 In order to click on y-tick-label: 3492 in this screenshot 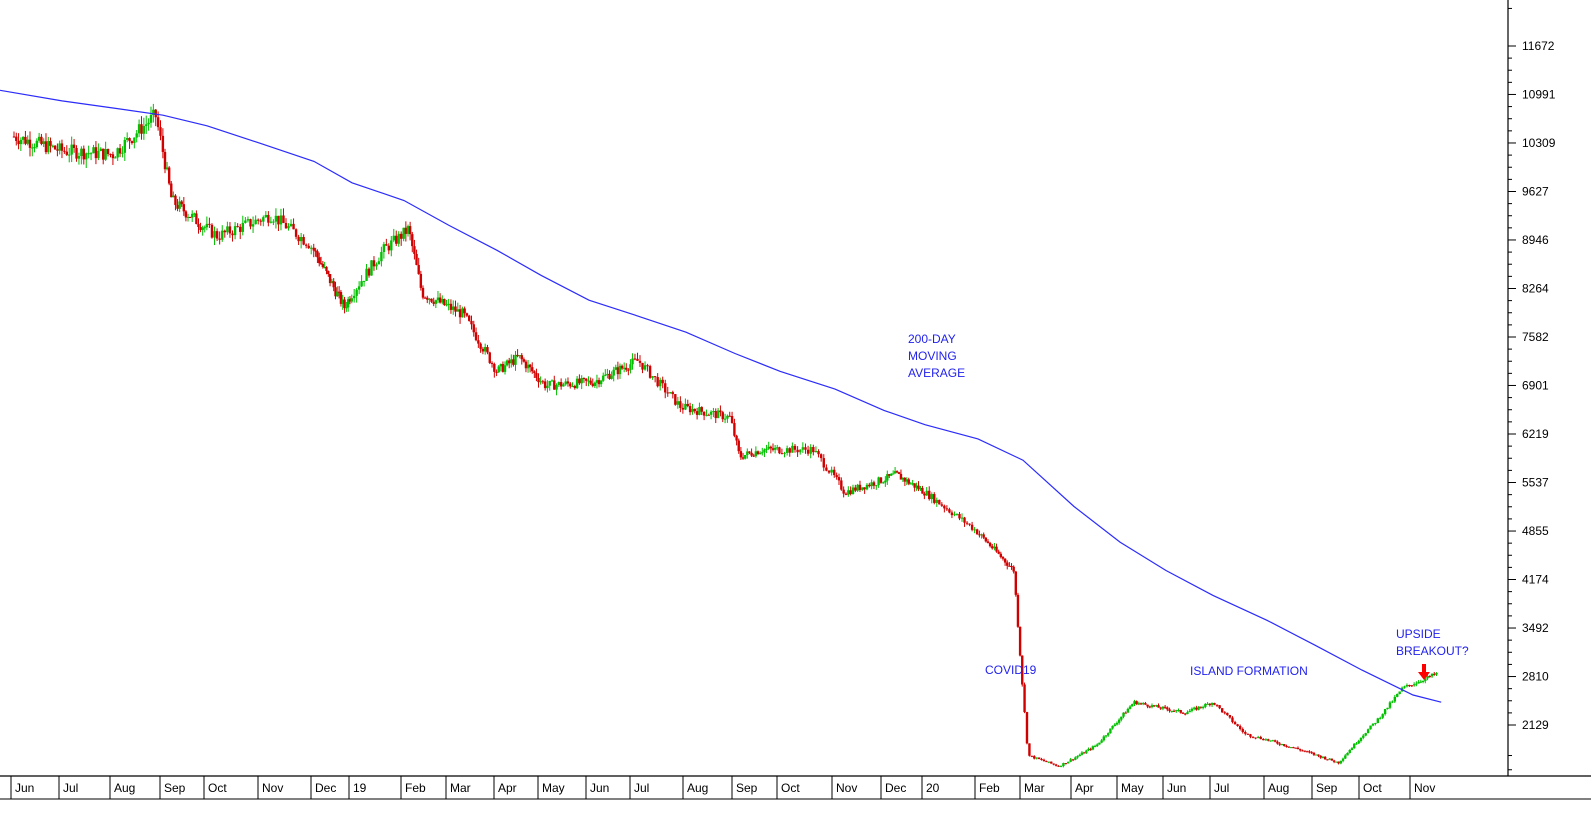, I will do `click(1535, 628)`.